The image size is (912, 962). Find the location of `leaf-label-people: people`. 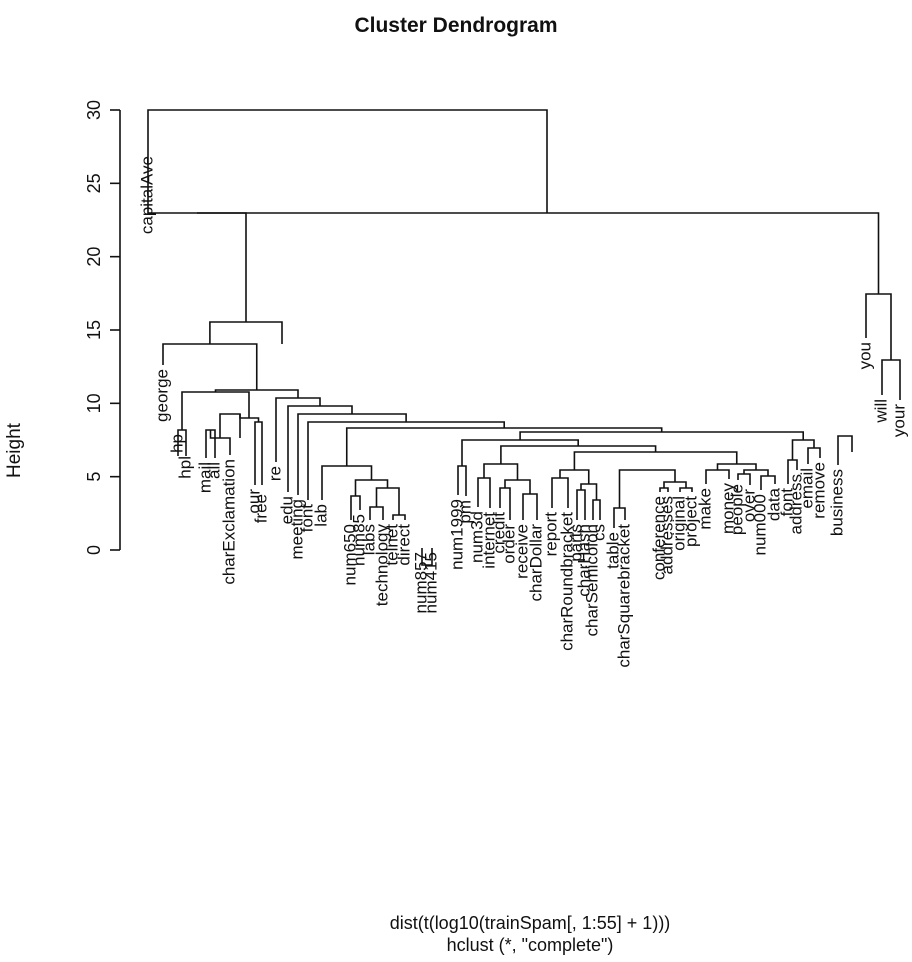

leaf-label-people: people is located at coordinates (736, 509).